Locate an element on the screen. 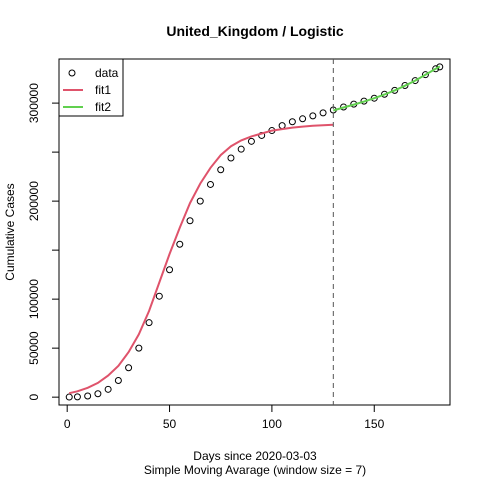 The height and width of the screenshot is (480, 480). legend-label-fit1: fit1 is located at coordinates (103, 90).